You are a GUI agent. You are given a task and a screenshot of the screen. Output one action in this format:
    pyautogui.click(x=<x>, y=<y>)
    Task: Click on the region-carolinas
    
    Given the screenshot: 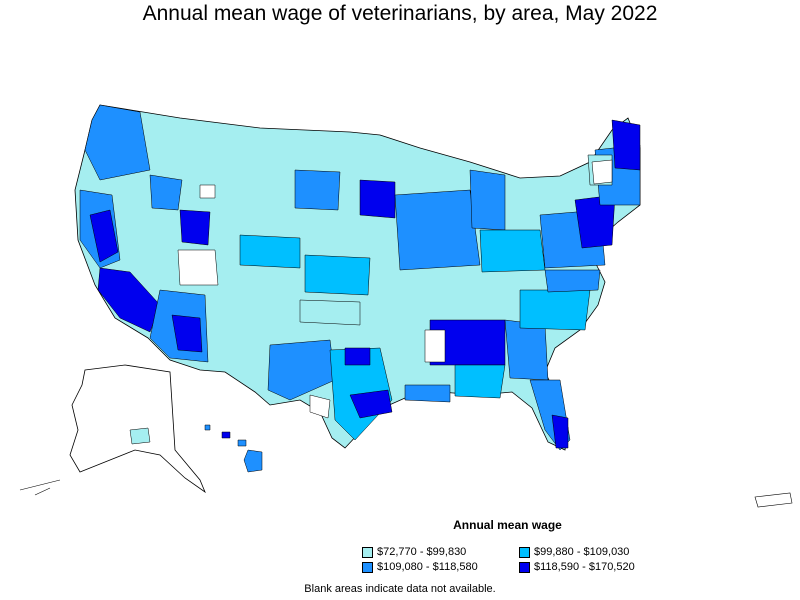 What is the action you would take?
    pyautogui.click(x=555, y=310)
    